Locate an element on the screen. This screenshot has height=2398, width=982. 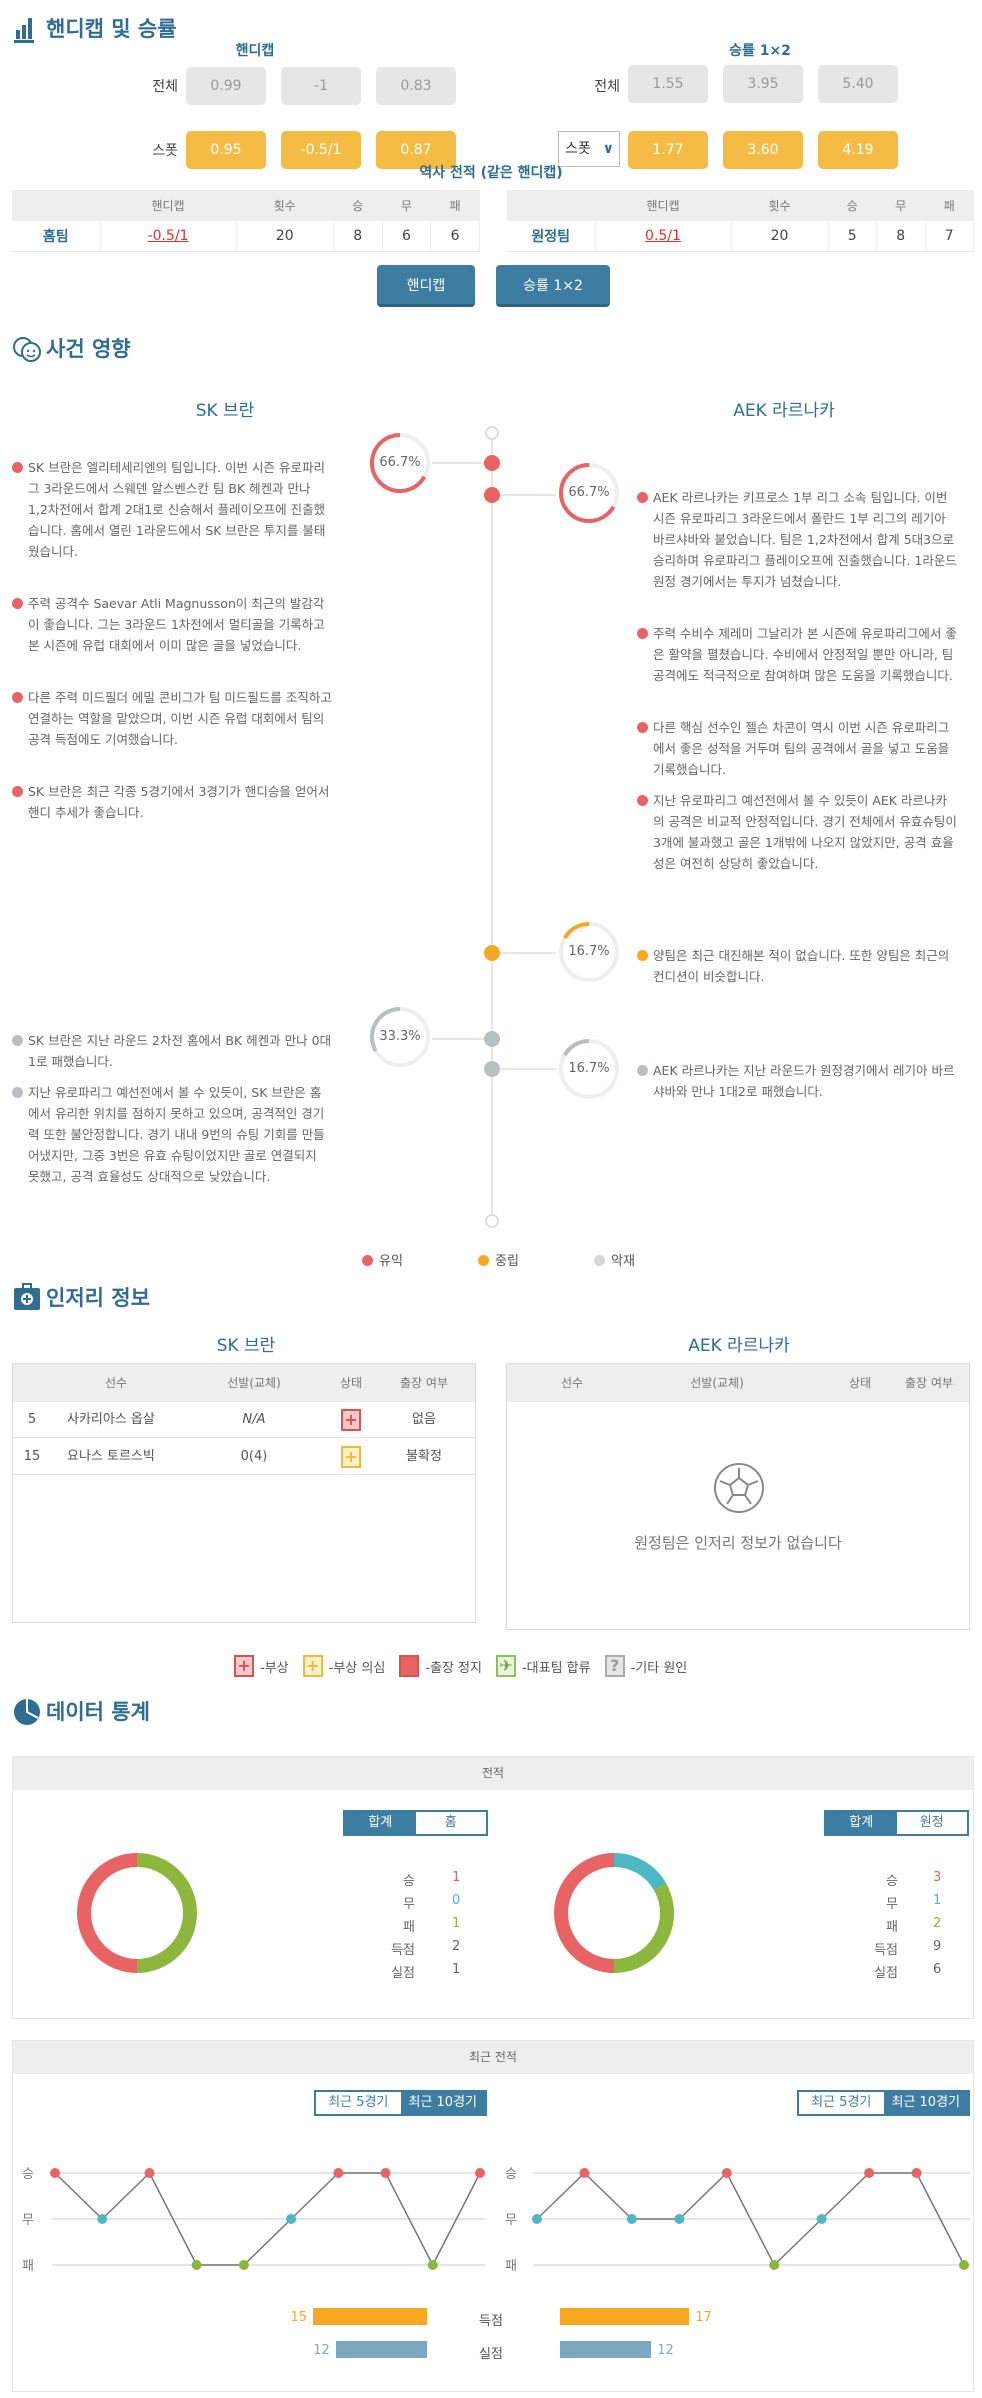
winrate-source-select: 스폿 ∨ is located at coordinates (589, 149).